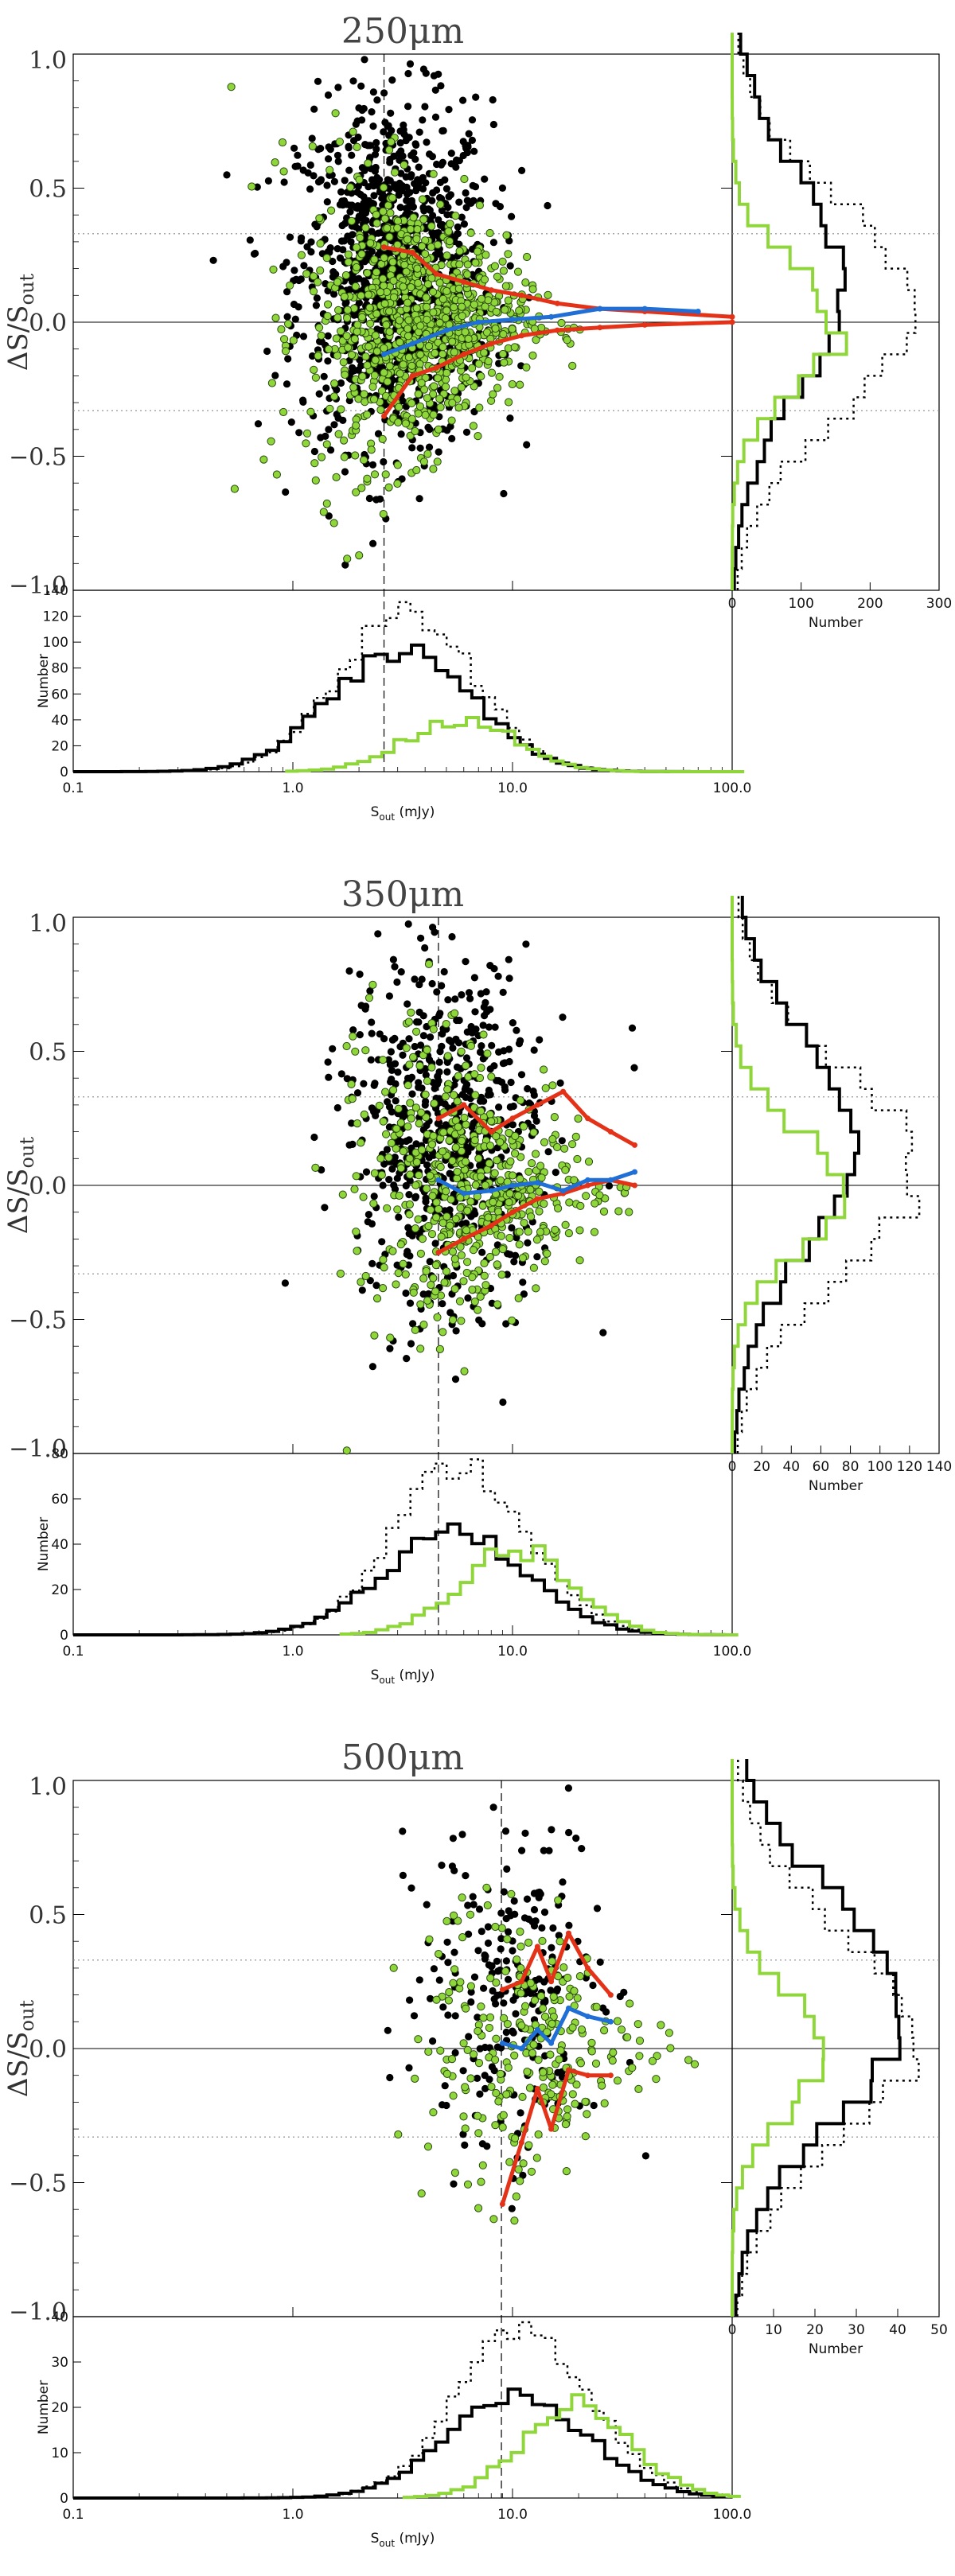 The height and width of the screenshot is (2576, 955). What do you see at coordinates (402, 1545) in the screenshot?
I see `hist-frame` at bounding box center [402, 1545].